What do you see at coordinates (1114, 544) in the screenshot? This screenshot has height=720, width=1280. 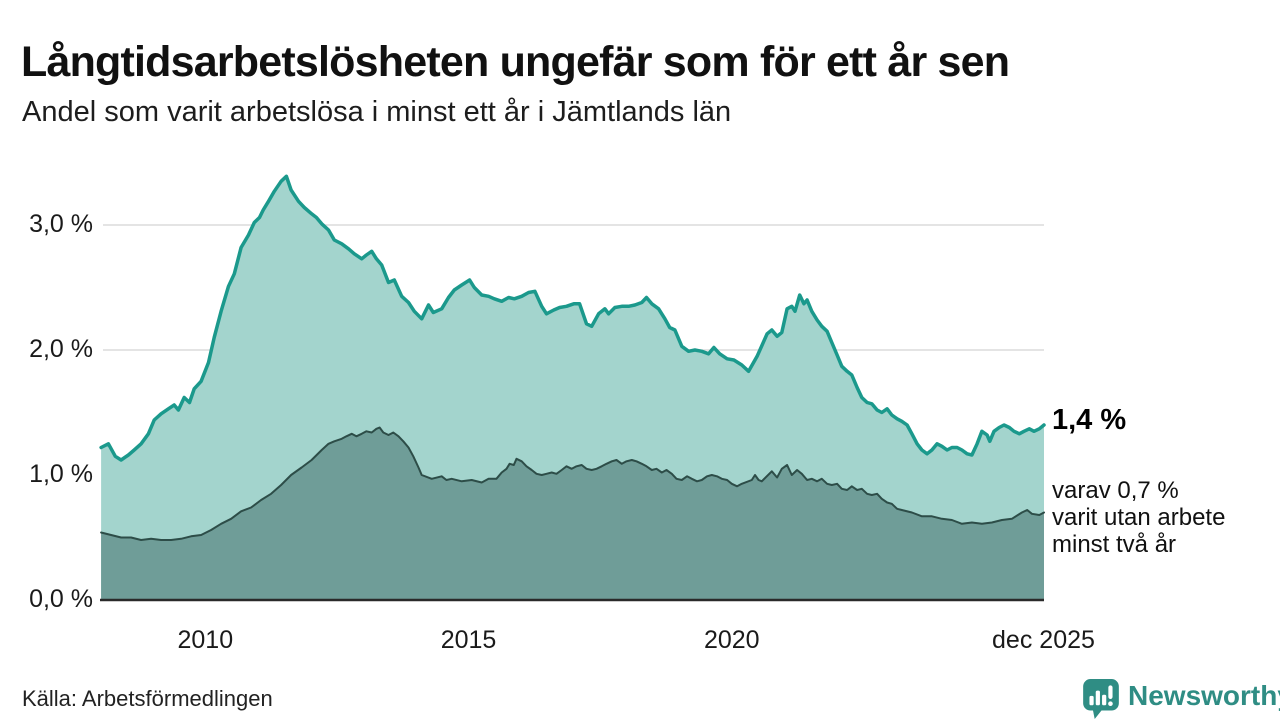 I see `annotation-note-line: minst två år` at bounding box center [1114, 544].